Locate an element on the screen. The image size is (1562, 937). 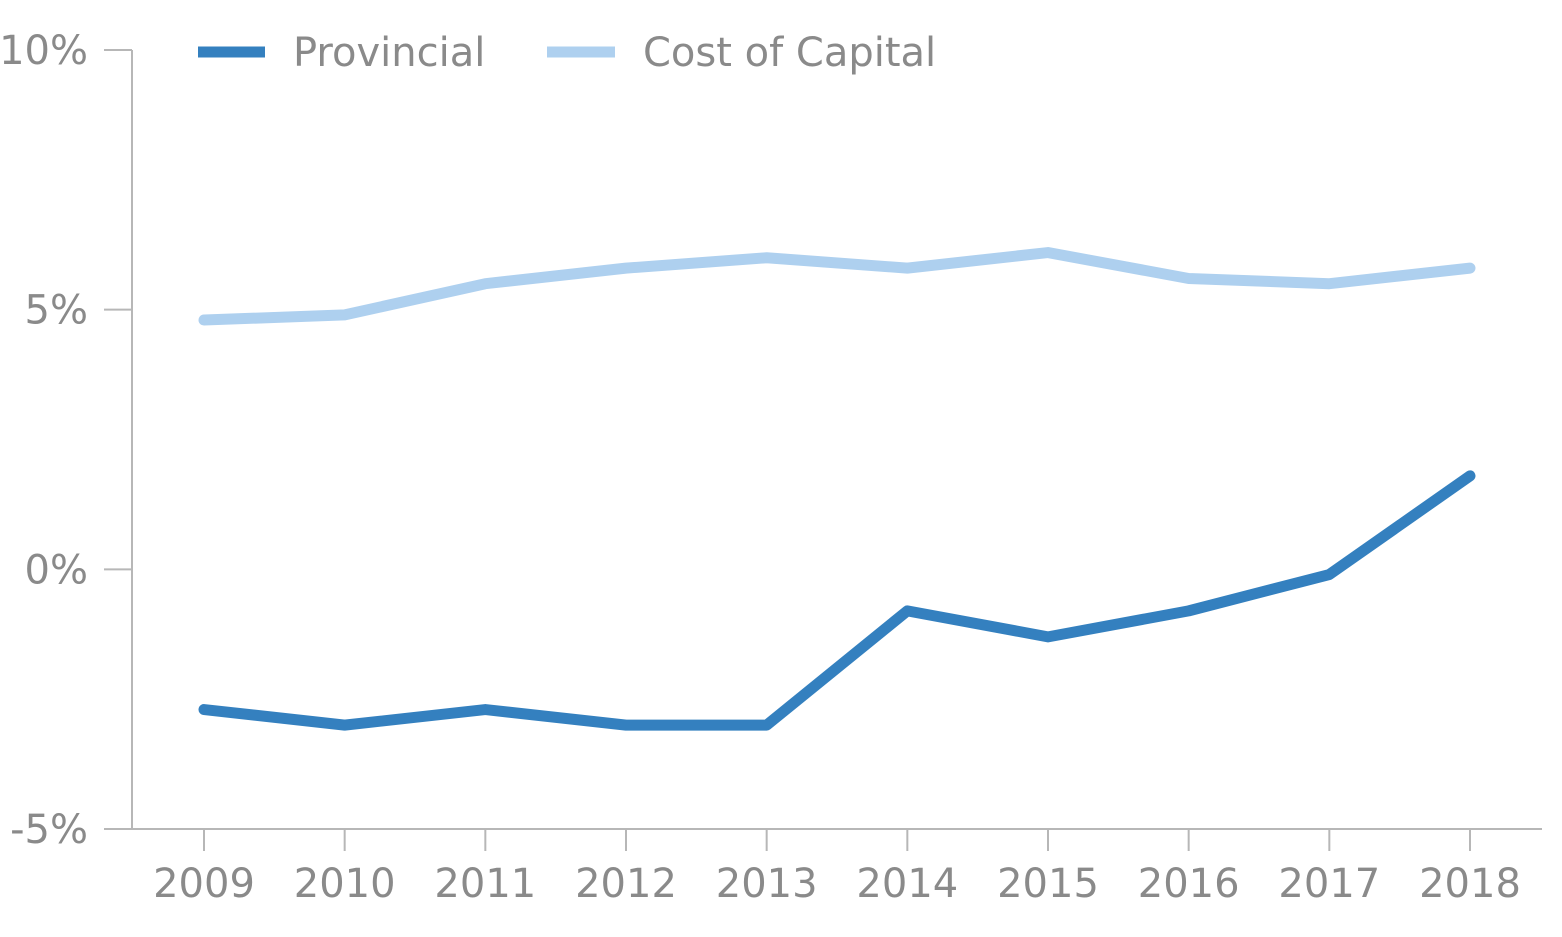
x-tick-label: 2009 is located at coordinates (204, 884).